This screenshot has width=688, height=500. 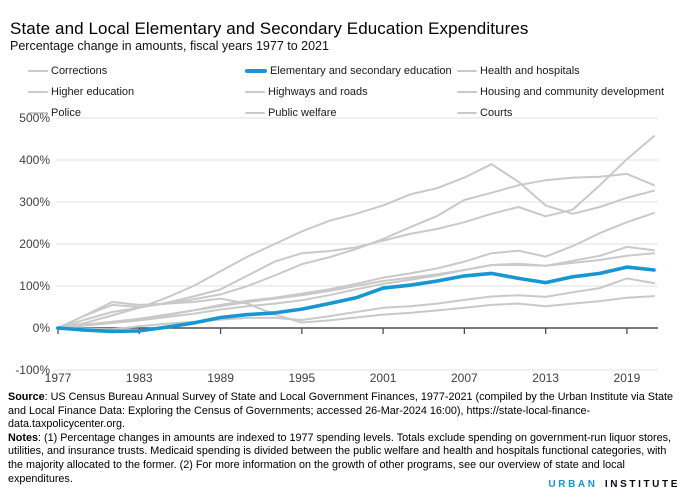 What do you see at coordinates (34, 202) in the screenshot?
I see `y-tick-label: 300%` at bounding box center [34, 202].